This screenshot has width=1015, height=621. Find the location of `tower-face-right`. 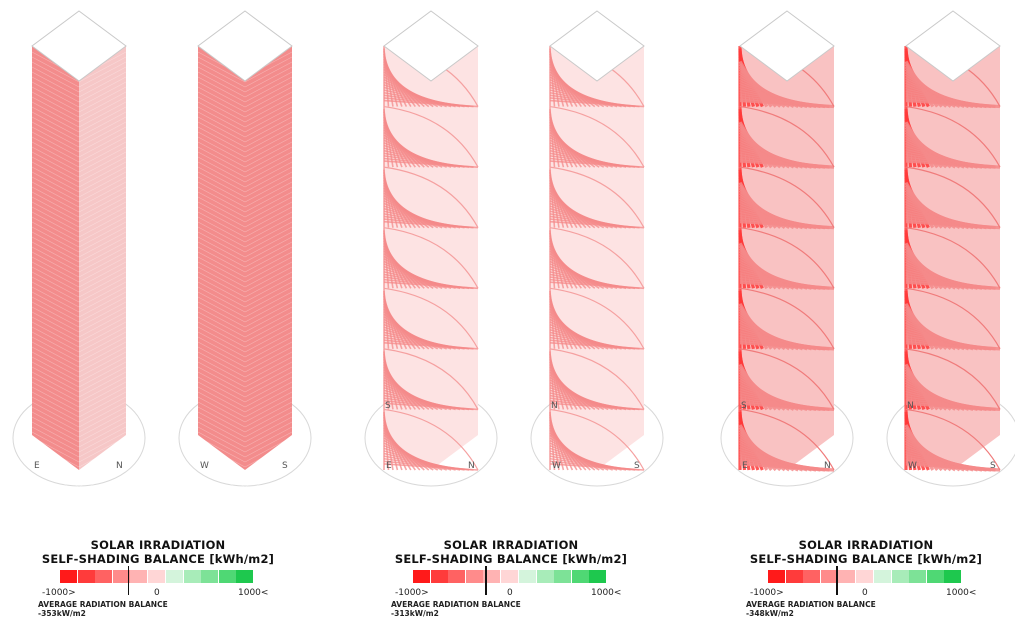

tower-face-right is located at coordinates (268, 258).